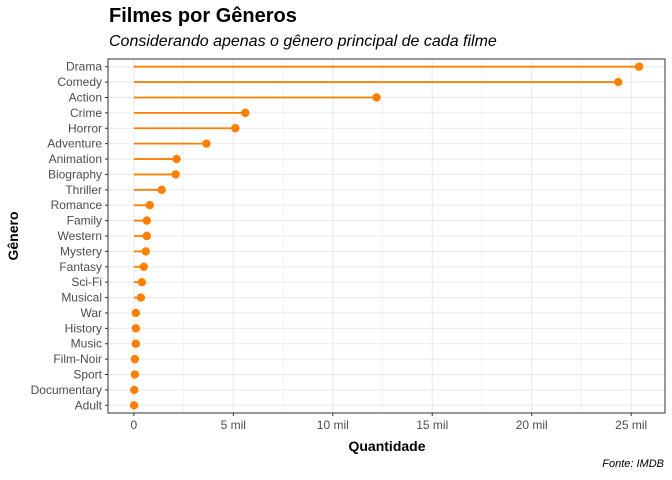 Image resolution: width=672 pixels, height=480 pixels. What do you see at coordinates (91, 313) in the screenshot?
I see `y-tick-label: War` at bounding box center [91, 313].